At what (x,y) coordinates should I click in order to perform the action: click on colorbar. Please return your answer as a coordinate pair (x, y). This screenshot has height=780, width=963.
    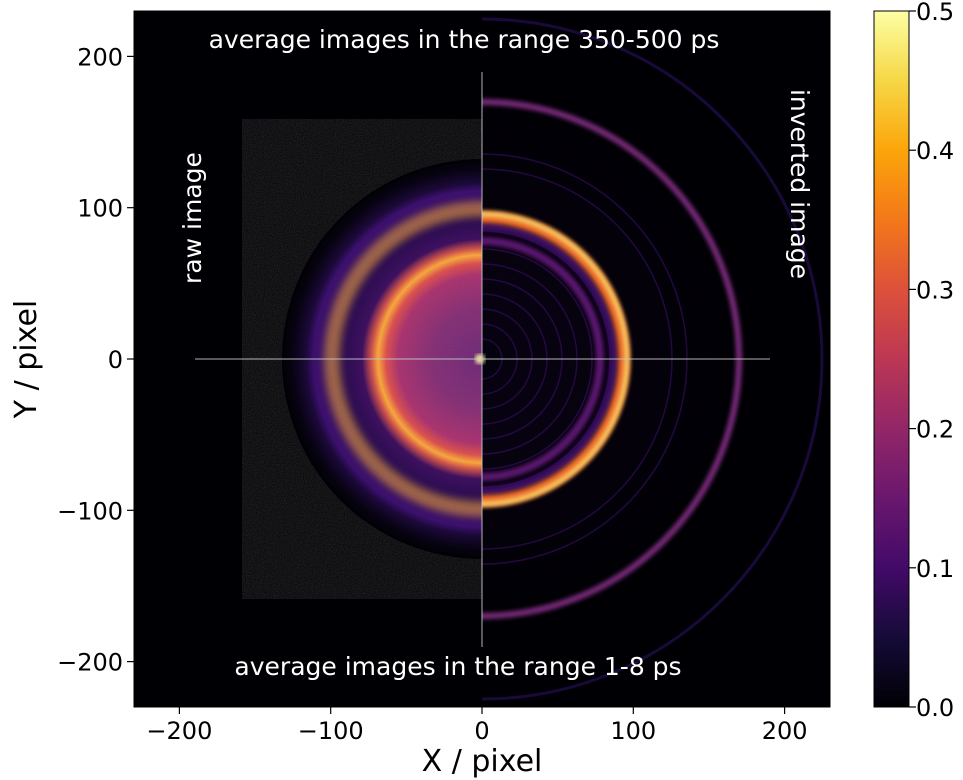
    Looking at the image, I should click on (891, 359).